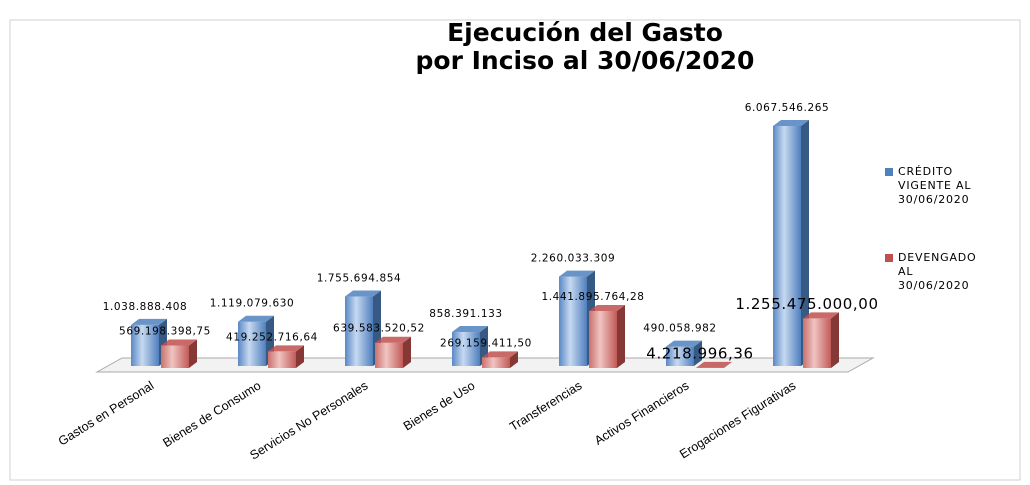  Describe the element at coordinates (379, 329) in the screenshot. I see `value-label: 639.583.520,52` at that location.